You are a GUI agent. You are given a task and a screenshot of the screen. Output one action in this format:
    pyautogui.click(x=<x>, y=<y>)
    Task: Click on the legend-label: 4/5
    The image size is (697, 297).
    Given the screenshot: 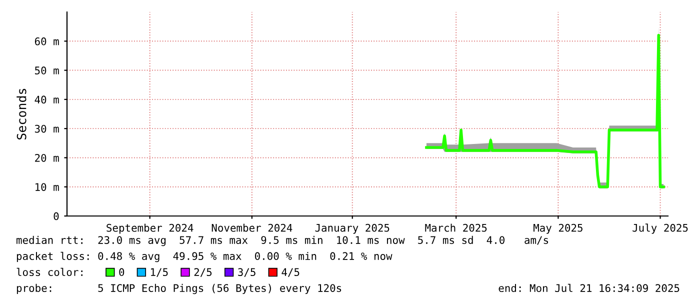 What is the action you would take?
    pyautogui.click(x=291, y=272)
    